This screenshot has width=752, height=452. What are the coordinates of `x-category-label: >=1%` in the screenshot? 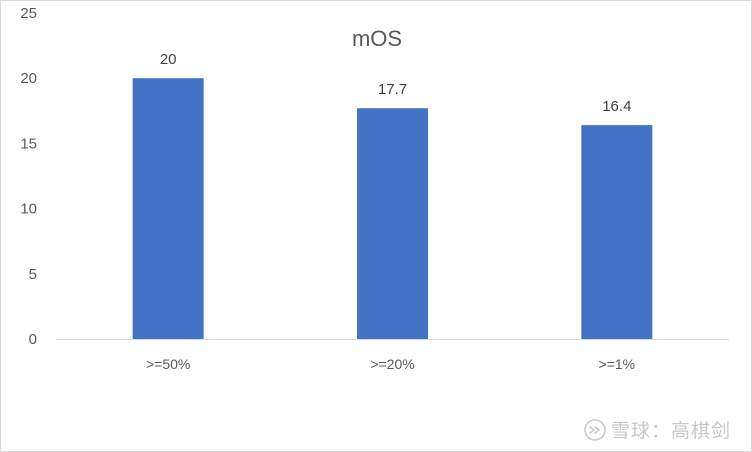 It's located at (617, 364).